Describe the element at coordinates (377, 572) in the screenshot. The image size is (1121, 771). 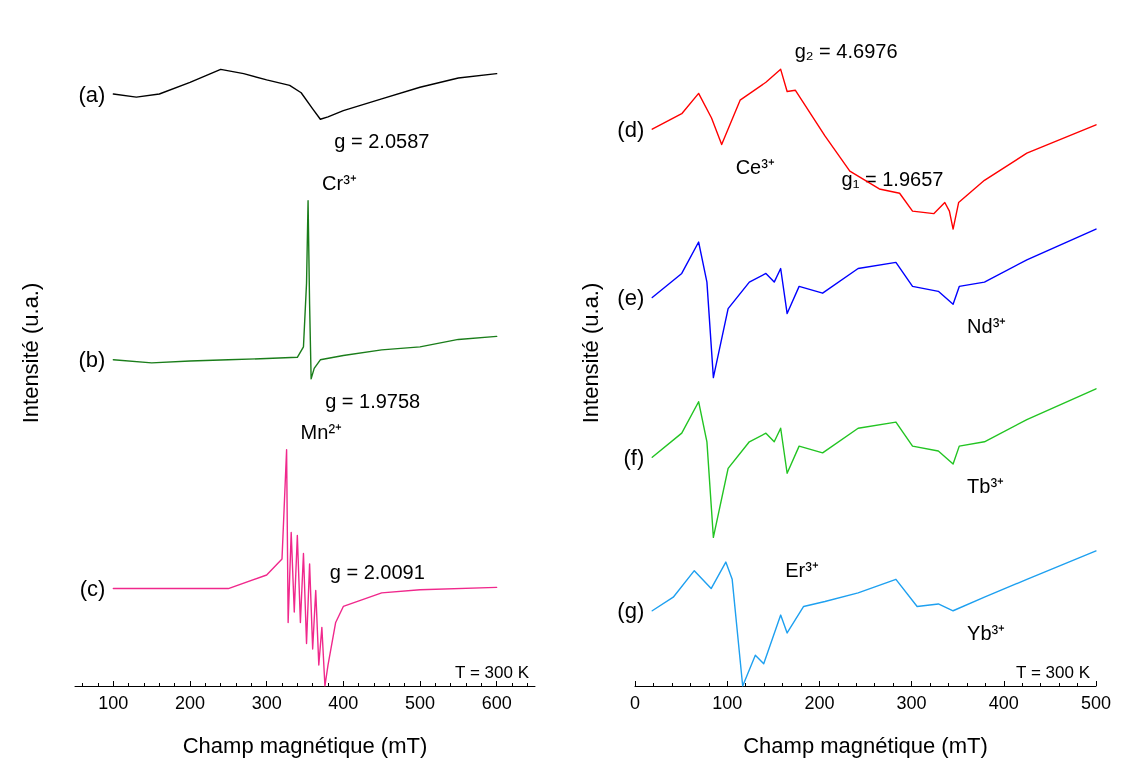
I see `annotation: g = 2.0091` at that location.